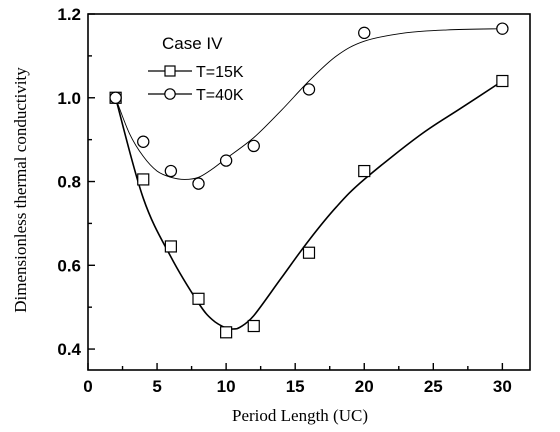 Image resolution: width=560 pixels, height=432 pixels. Describe the element at coordinates (87, 386) in the screenshot. I see `x-tick-label: 0` at that location.